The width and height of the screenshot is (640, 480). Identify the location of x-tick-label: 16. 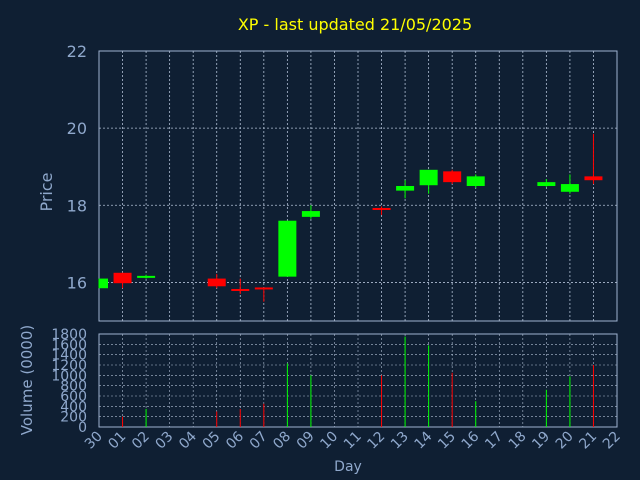
(471, 440).